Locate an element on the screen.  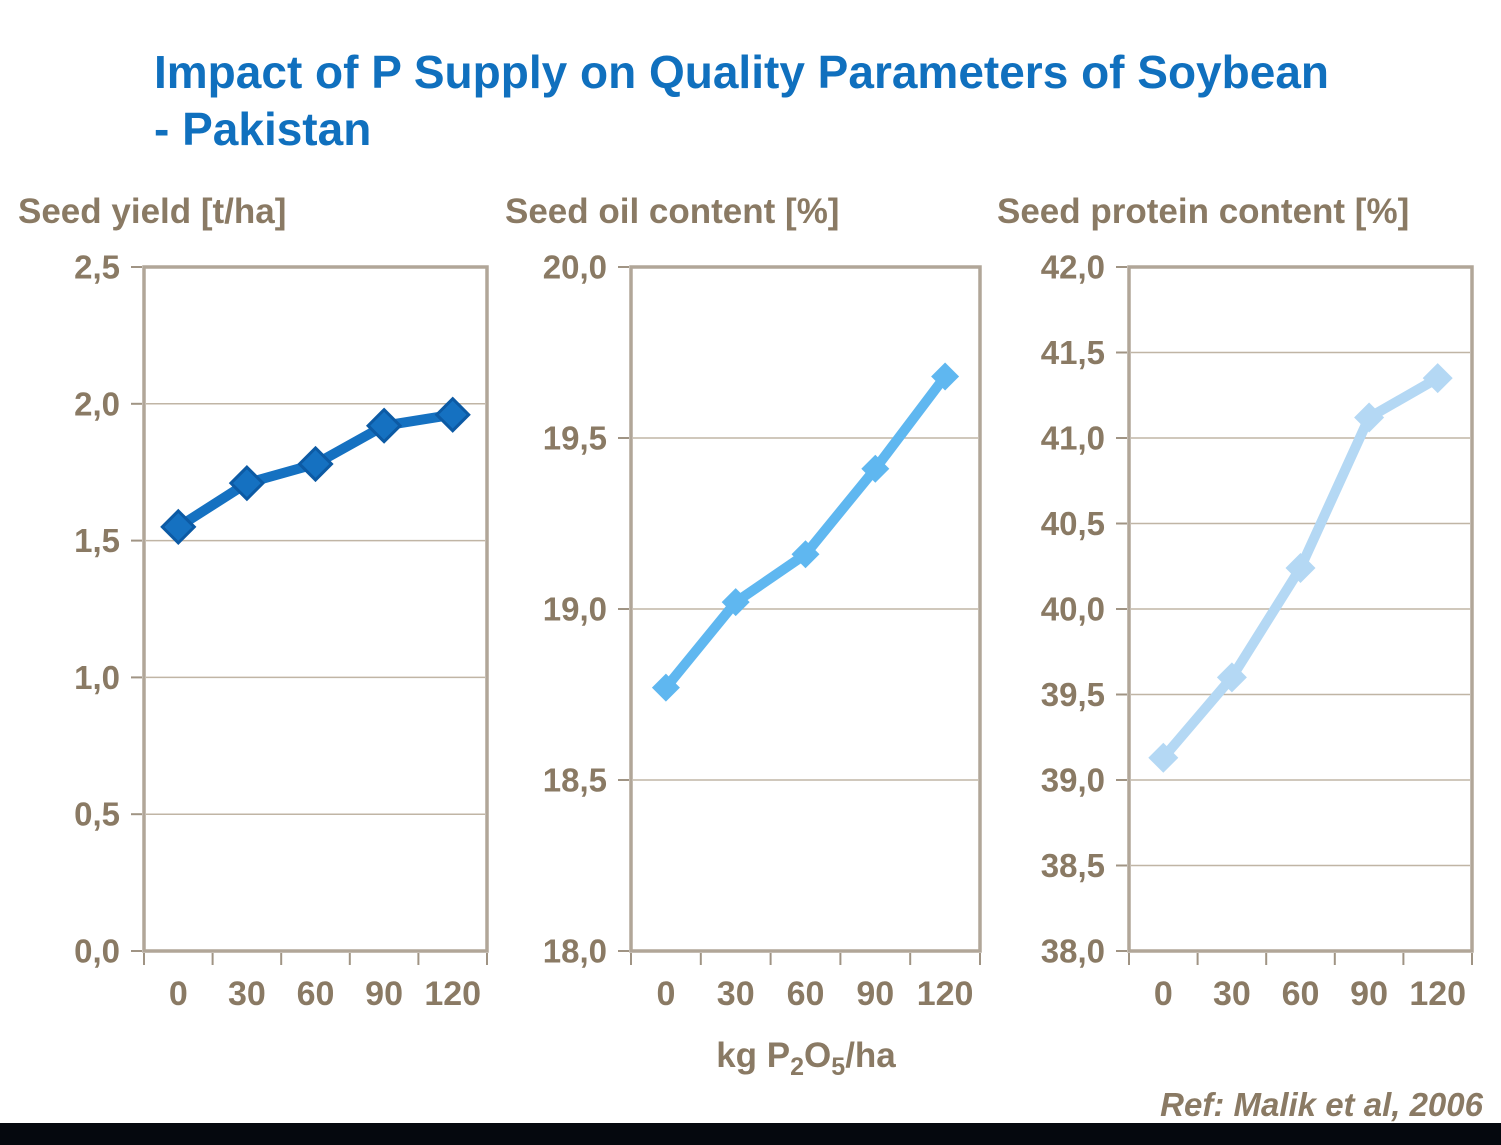
y-tick-label: 38,5 is located at coordinates (1073, 865).